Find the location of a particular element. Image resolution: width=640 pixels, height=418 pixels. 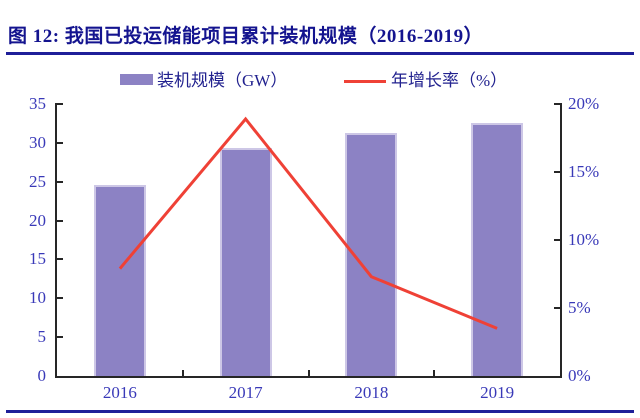

right-axis-tick-label: 0% is located at coordinates (579, 375).